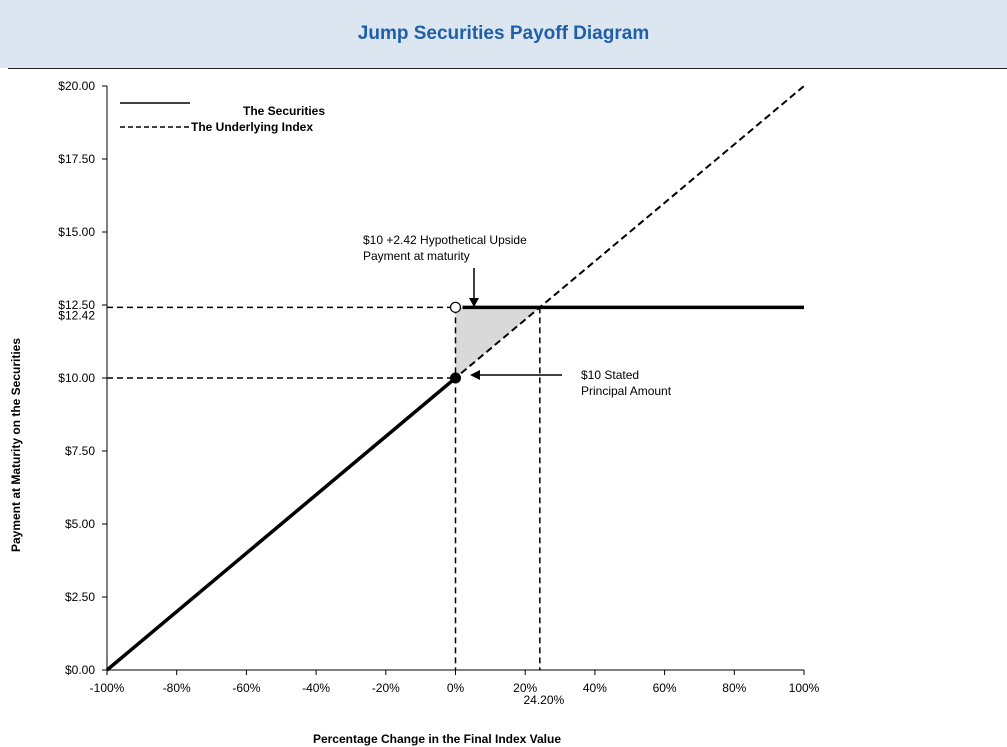 This screenshot has width=1007, height=747. I want to click on y-tick-label: $15.00, so click(76, 232).